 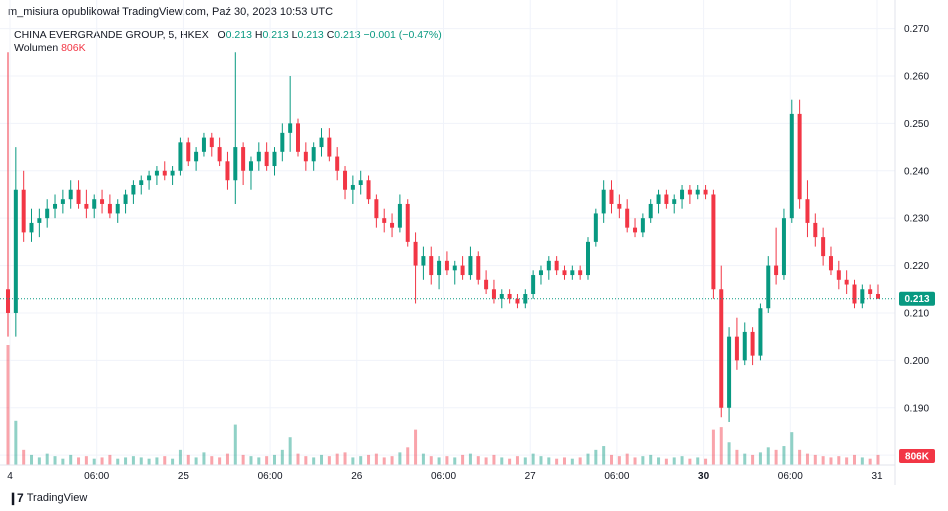 What do you see at coordinates (916, 124) in the screenshot?
I see `price-tick-label: 0.250` at bounding box center [916, 124].